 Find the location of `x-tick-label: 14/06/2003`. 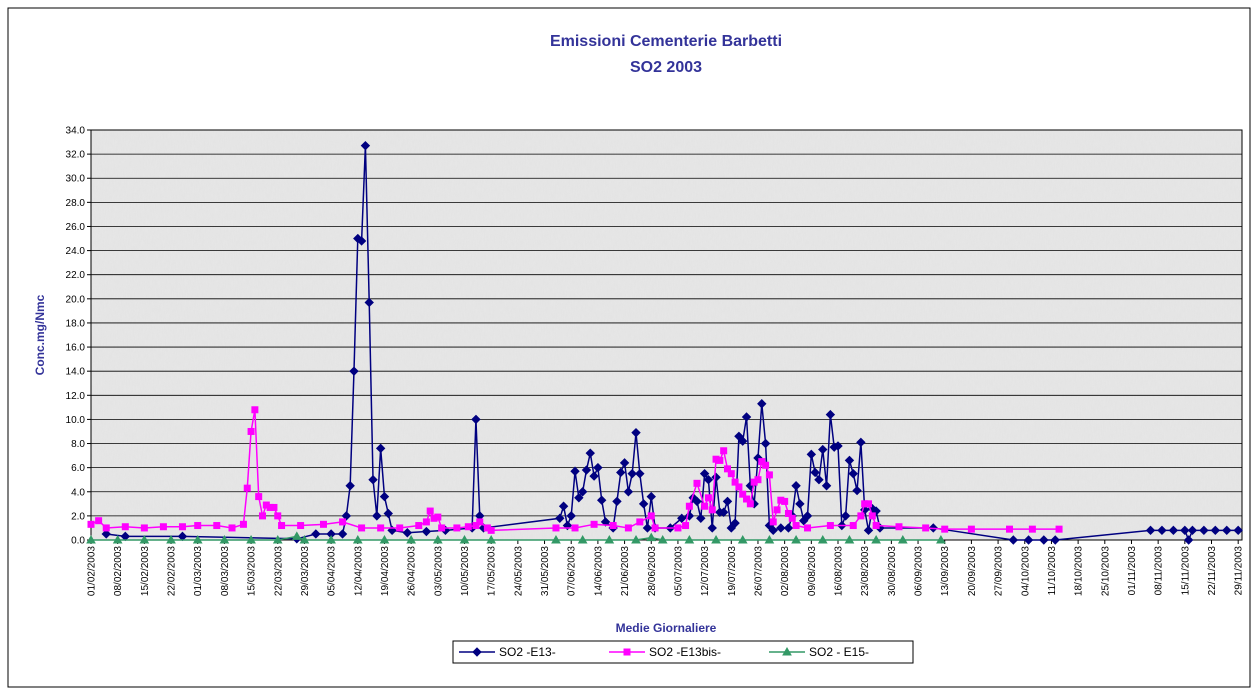

x-tick-label: 14/06/2003 is located at coordinates (598, 571).